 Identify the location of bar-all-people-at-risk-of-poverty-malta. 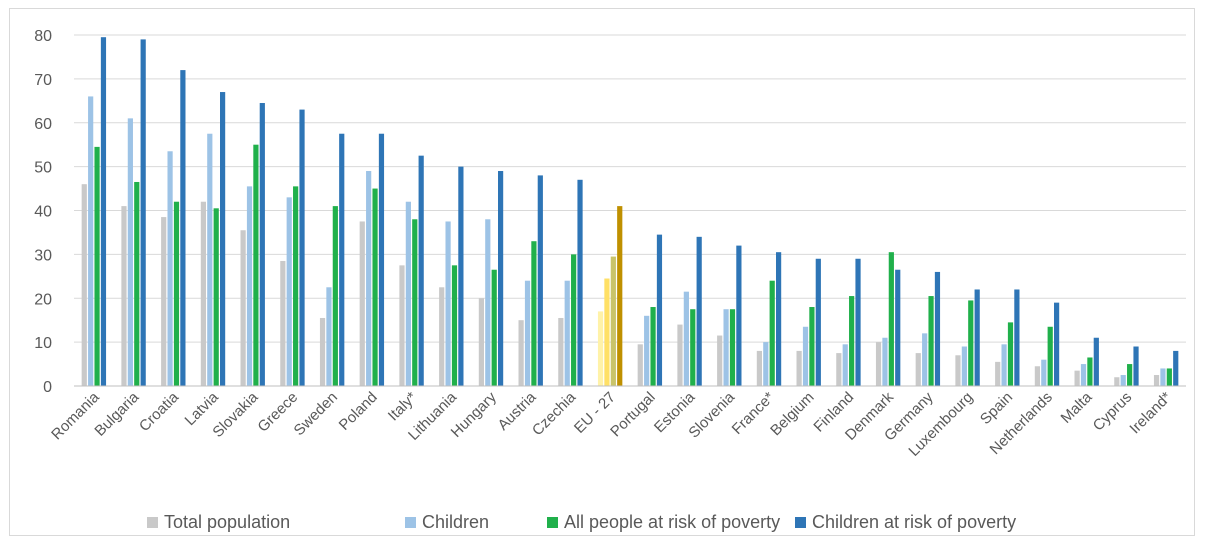
(1090, 371).